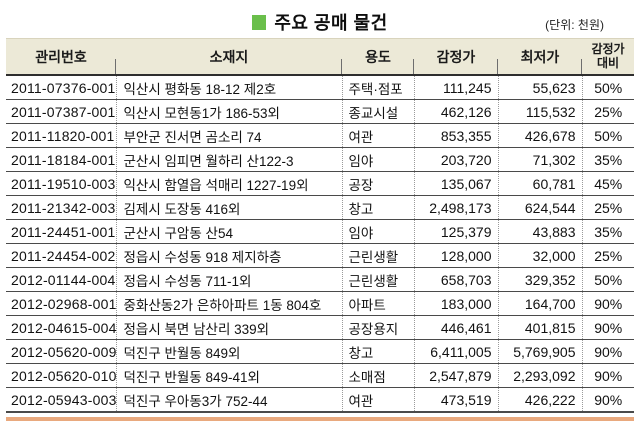 This screenshot has width=640, height=430. Describe the element at coordinates (228, 135) in the screenshot. I see `cell-location: 부안군 진서면 곰소리 74` at that location.